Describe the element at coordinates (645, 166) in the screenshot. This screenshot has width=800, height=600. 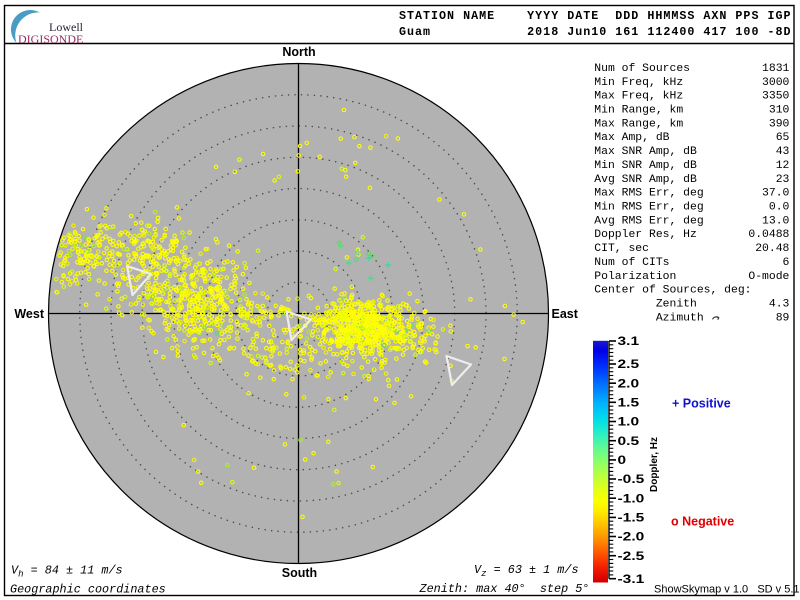
I see `svg-text: Min SNR Amp, dB` at that location.